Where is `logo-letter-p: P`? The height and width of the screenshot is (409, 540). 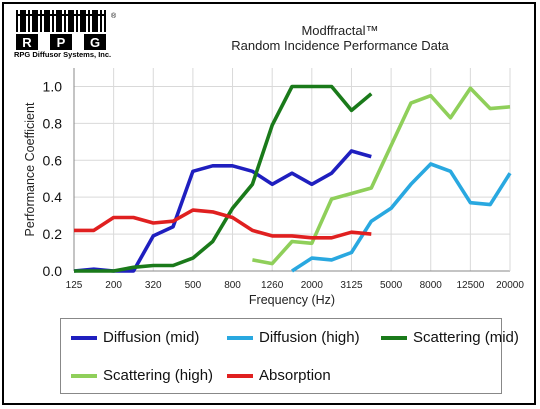 logo-letter-p: P is located at coordinates (61, 42).